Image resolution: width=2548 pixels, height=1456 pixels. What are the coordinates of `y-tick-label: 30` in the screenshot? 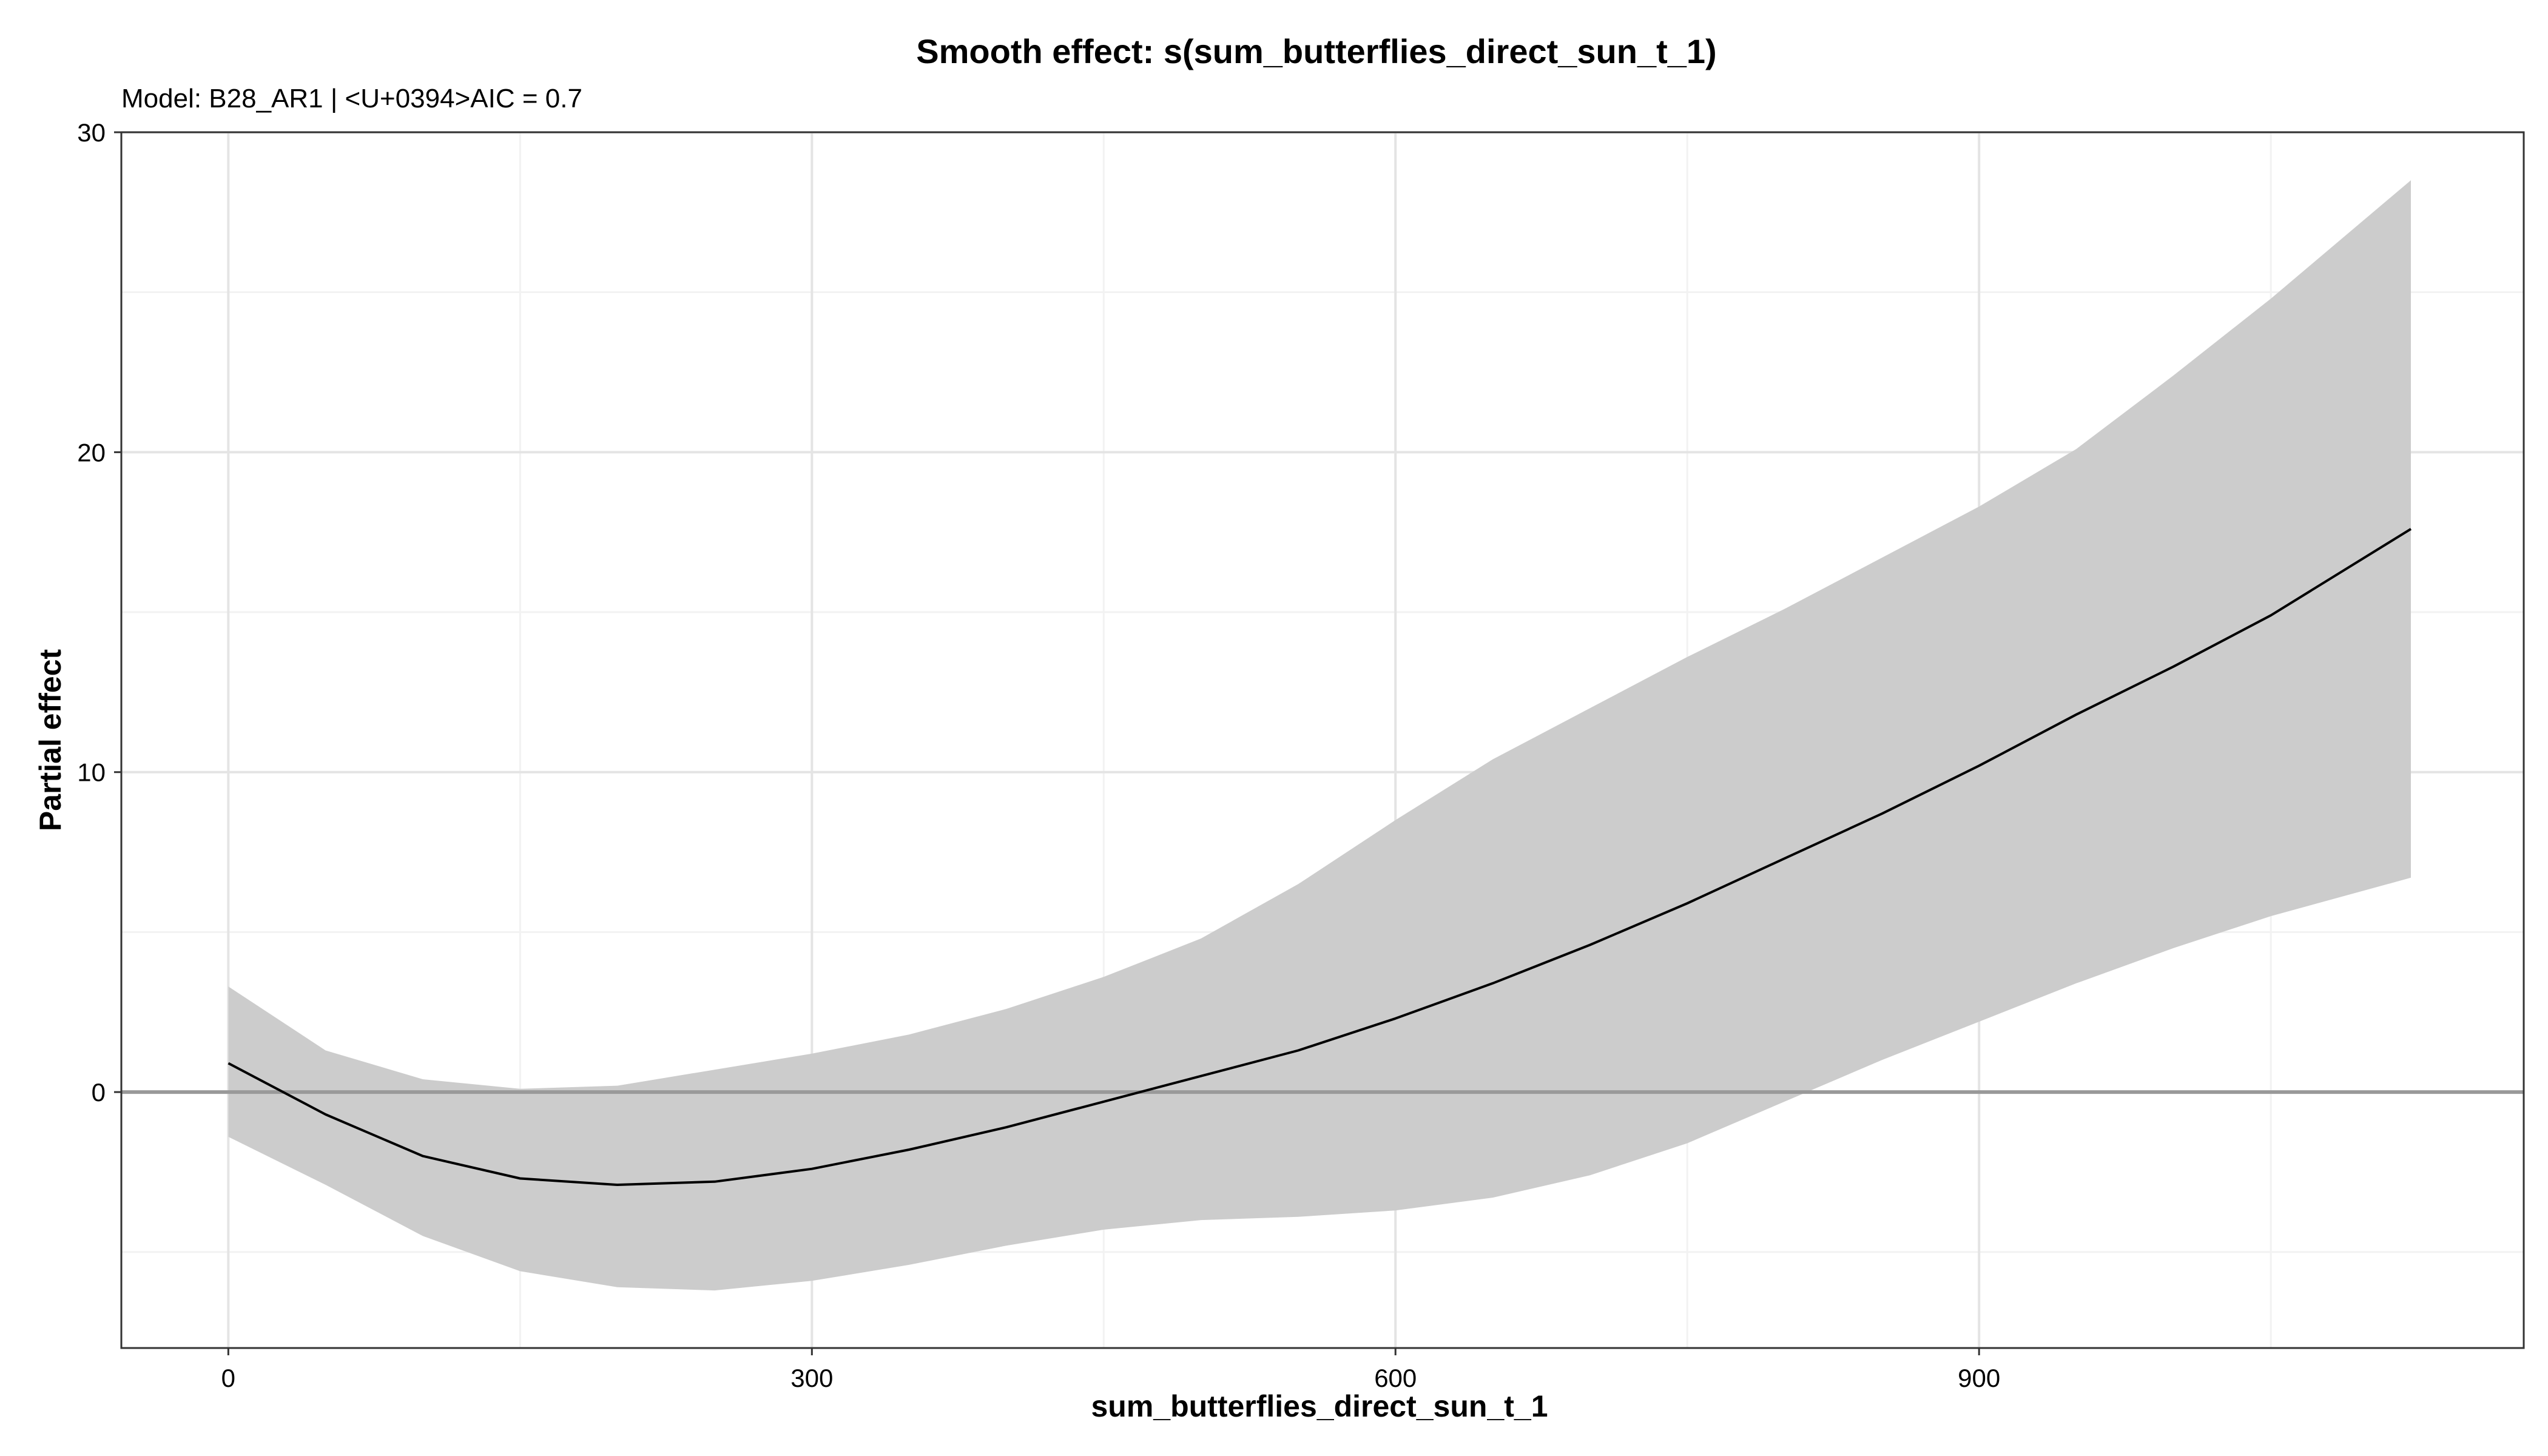 It's located at (91, 132).